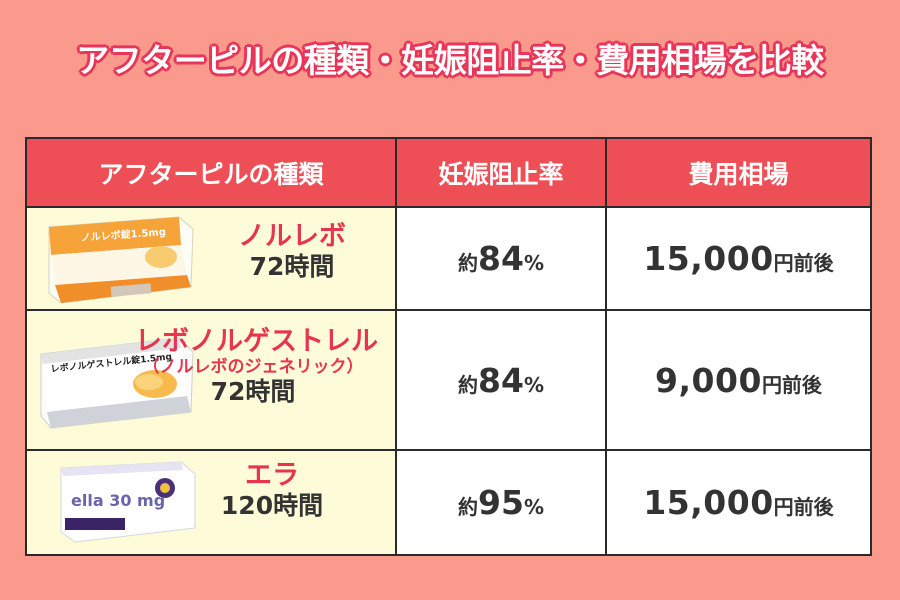 This screenshot has height=600, width=900. I want to click on ella-package-text: ella 30 mg, so click(118, 500).